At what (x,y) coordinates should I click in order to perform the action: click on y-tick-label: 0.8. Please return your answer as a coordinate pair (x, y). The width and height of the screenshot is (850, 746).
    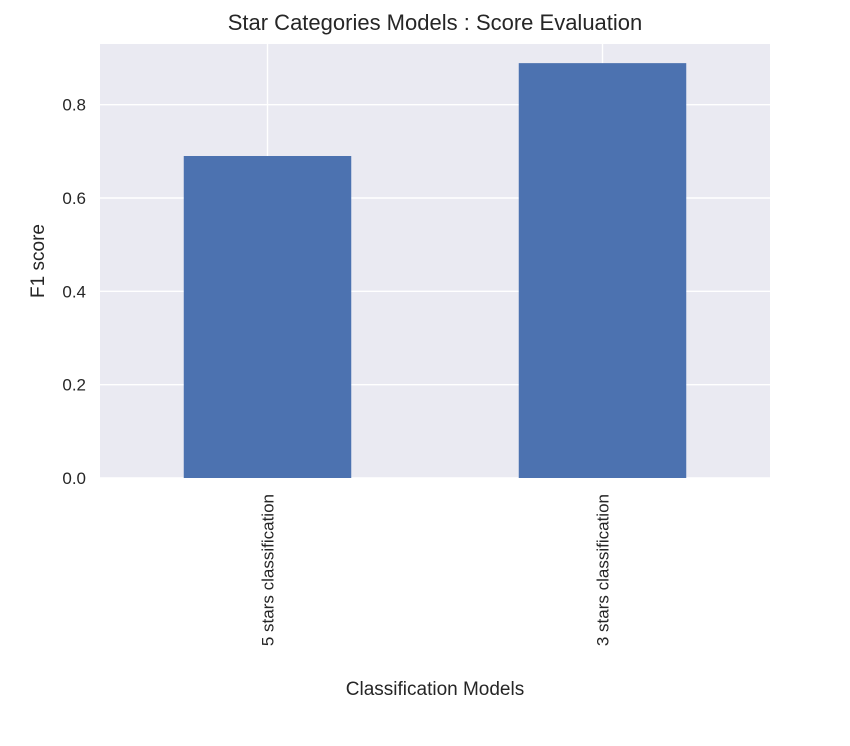
    Looking at the image, I should click on (74, 105).